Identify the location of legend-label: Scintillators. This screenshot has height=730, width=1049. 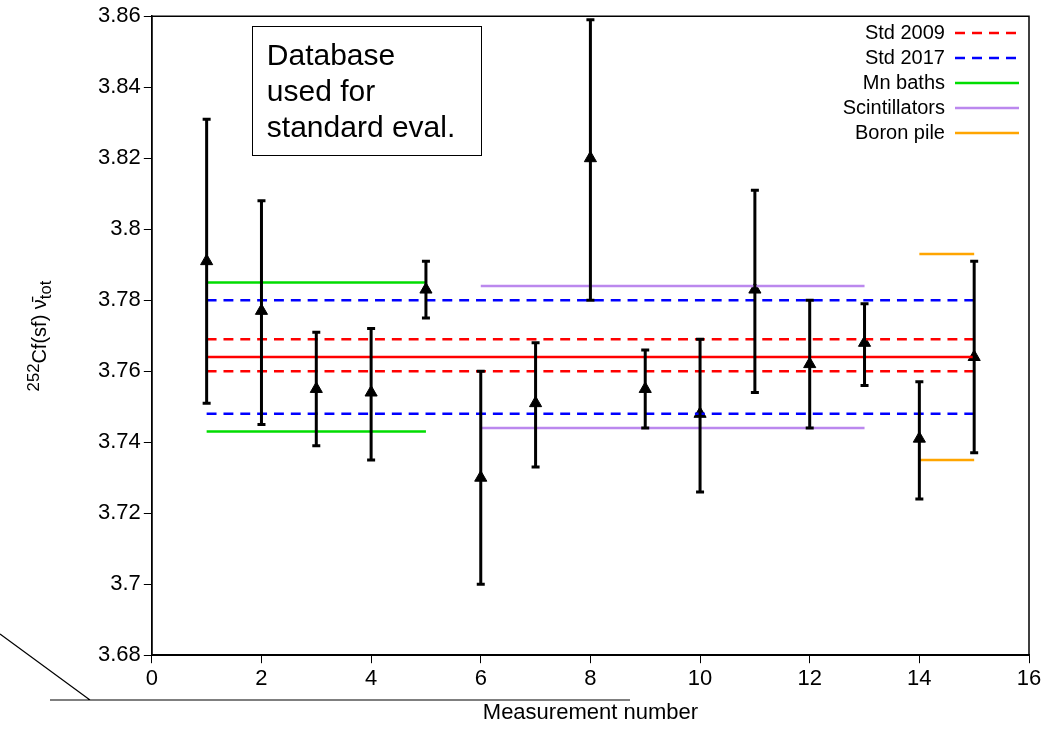
(893, 108).